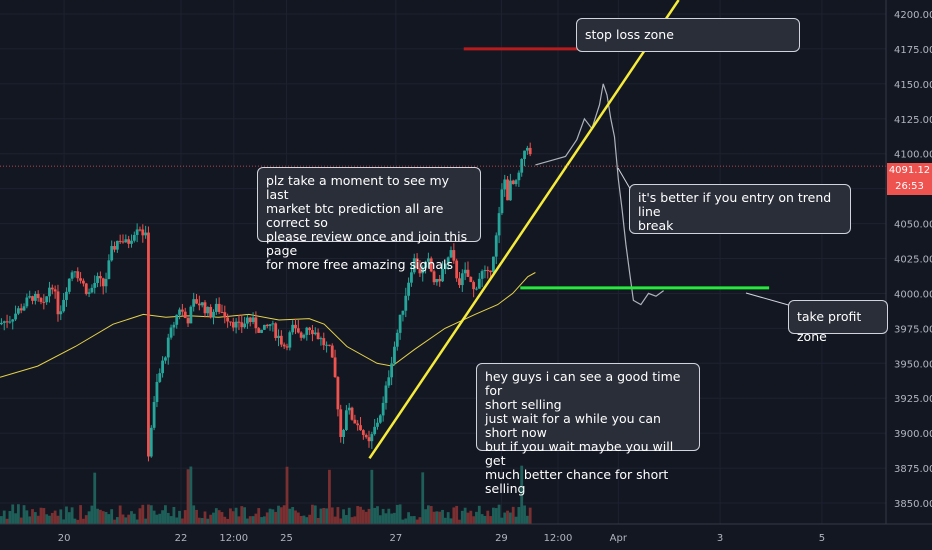 Image resolution: width=932 pixels, height=550 pixels. What do you see at coordinates (909, 275) in the screenshot?
I see `price-axis-bg` at bounding box center [909, 275].